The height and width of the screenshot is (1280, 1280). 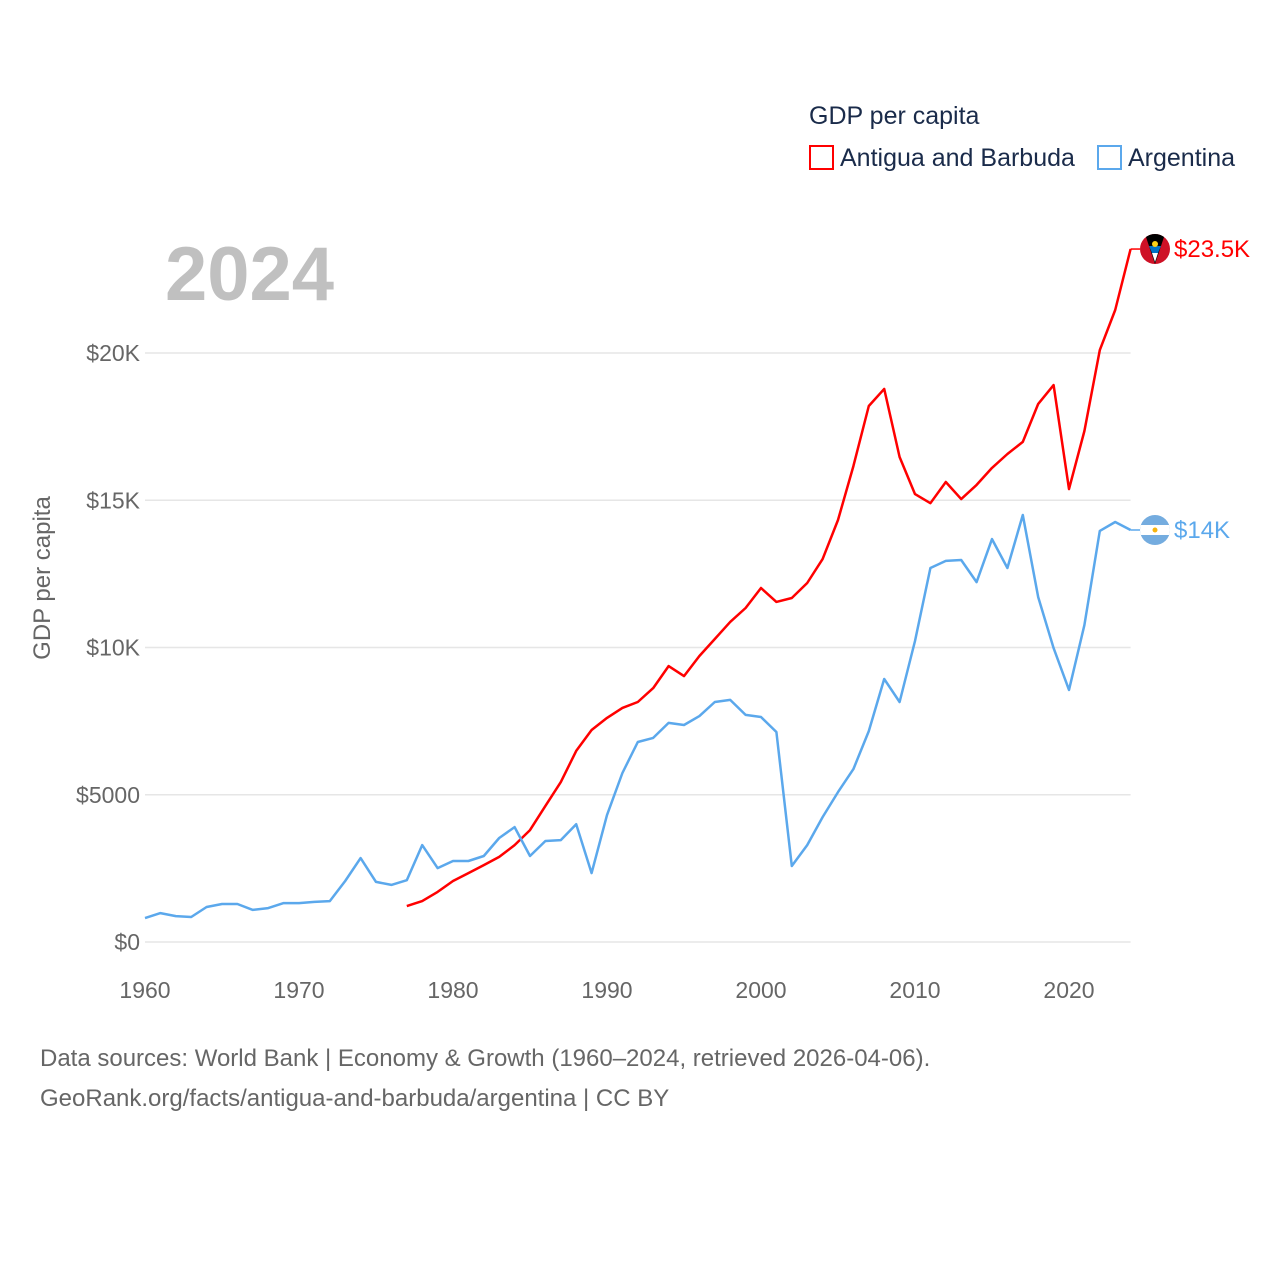 I want to click on legend-label-argentina: Argentina, so click(x=1181, y=158).